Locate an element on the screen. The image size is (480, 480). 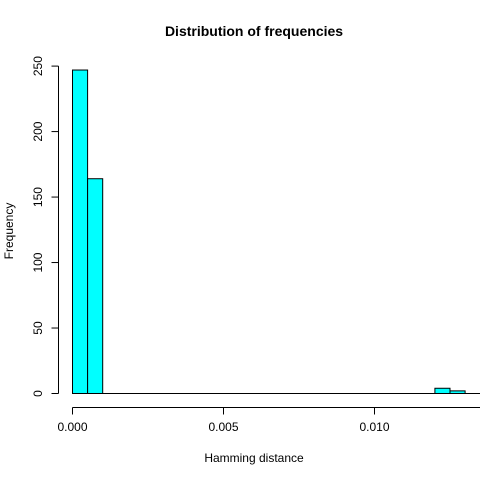
y-tick-label: 250 is located at coordinates (38, 66).